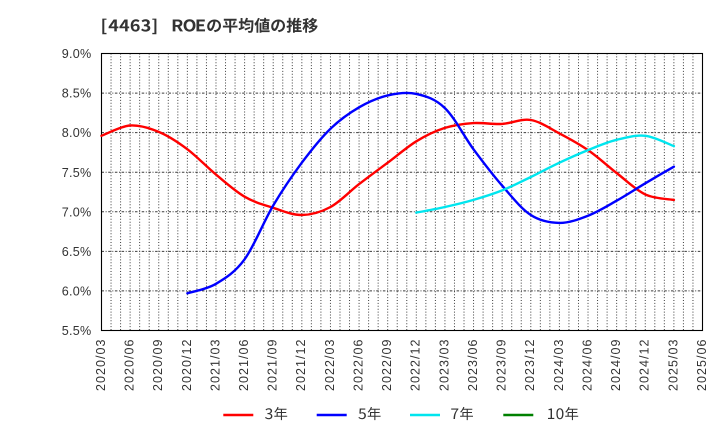 This screenshot has width=720, height=440. I want to click on svg-text: 2025/06, so click(702, 364).